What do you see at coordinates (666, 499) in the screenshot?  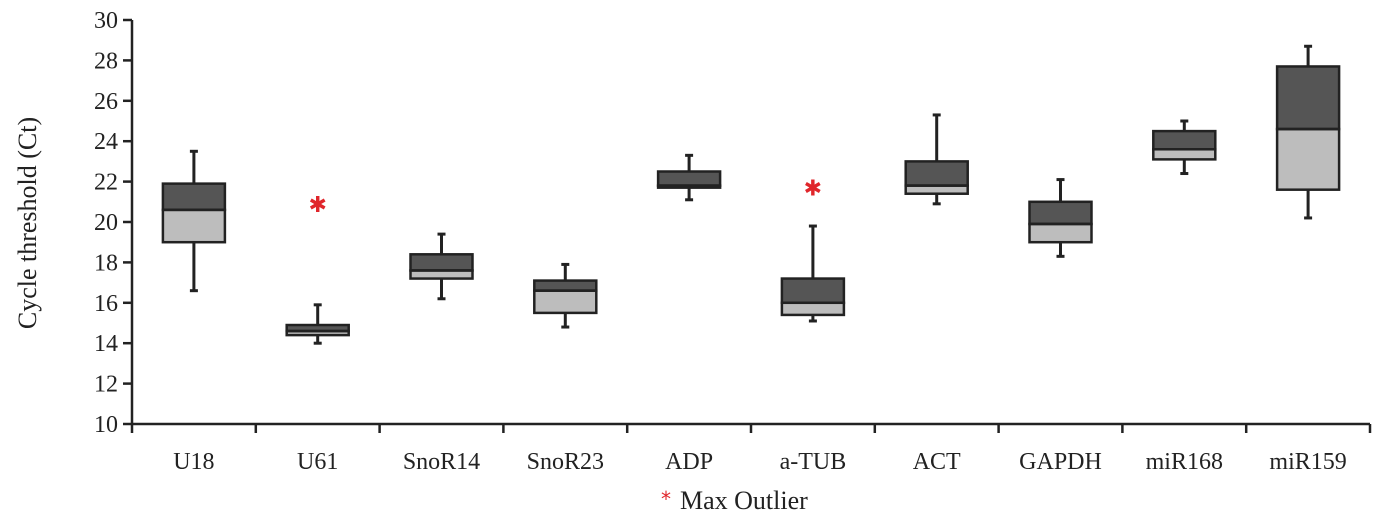 I see `legend-outlier-star-icon: *` at bounding box center [666, 499].